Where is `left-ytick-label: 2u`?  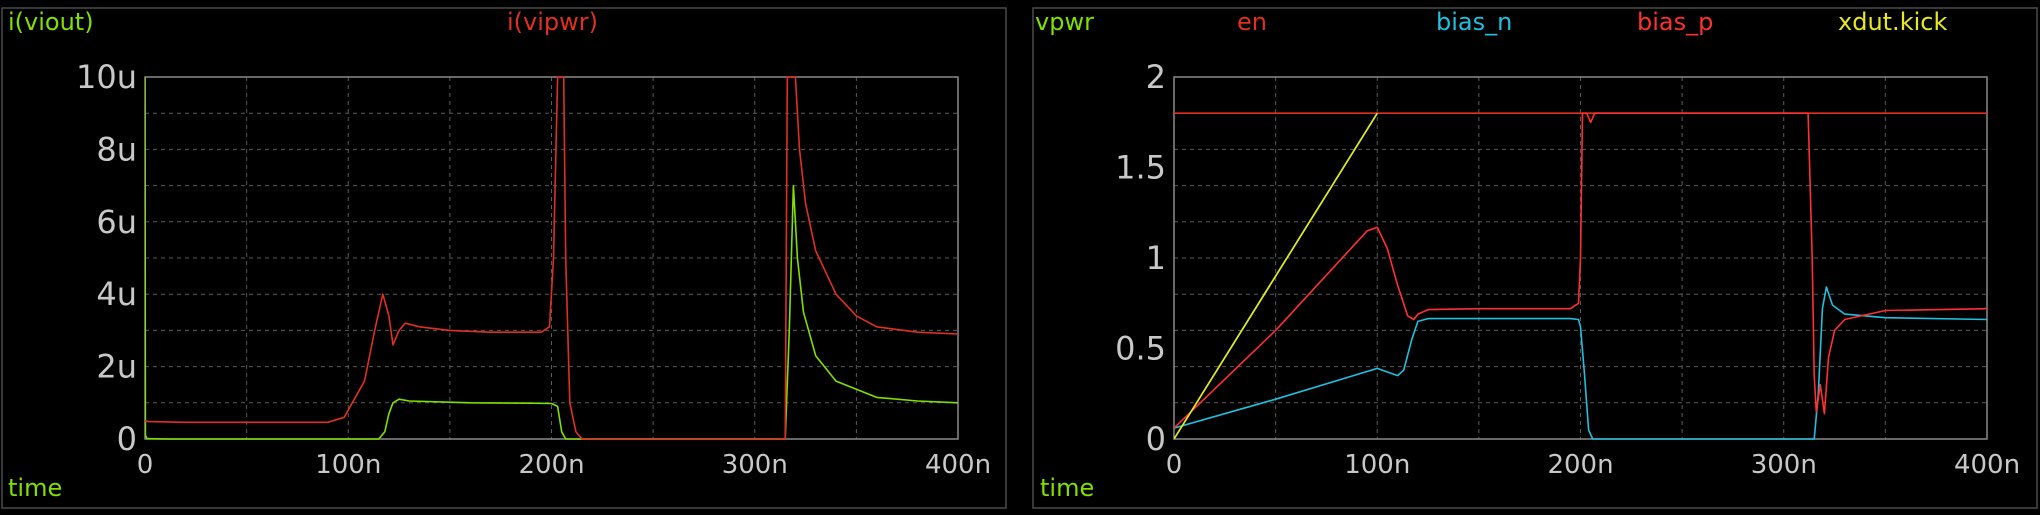 left-ytick-label: 2u is located at coordinates (116, 367).